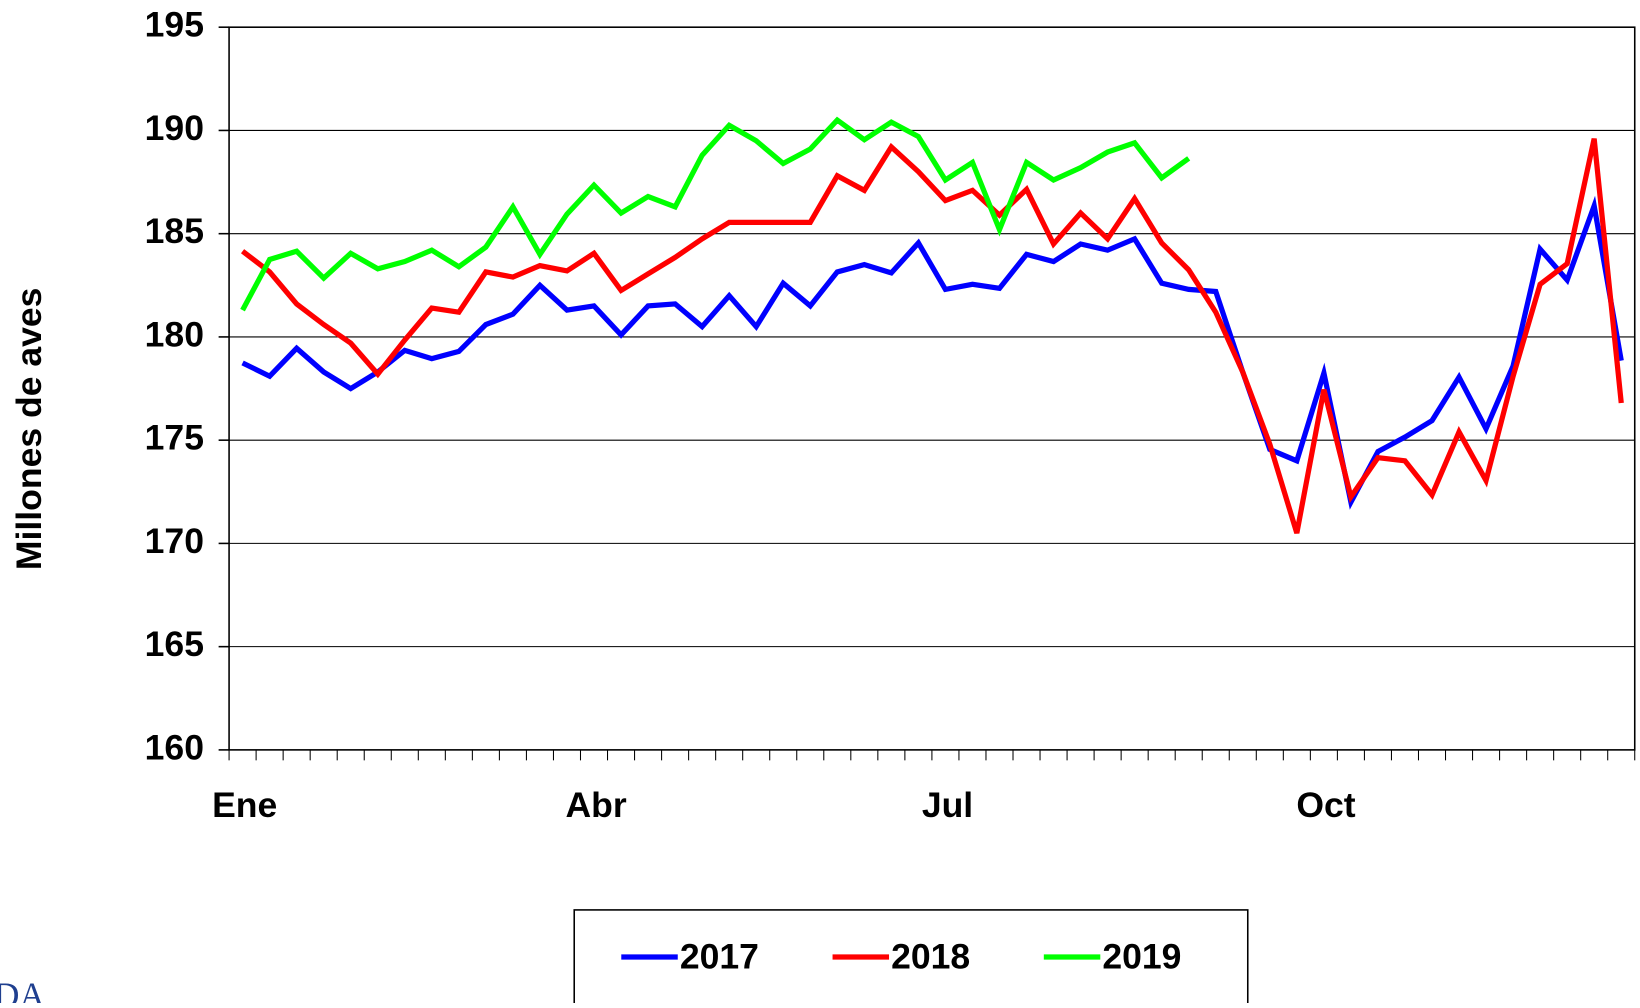 The image size is (1640, 1008). Describe the element at coordinates (174, 25) in the screenshot. I see `y-tick-label: 195` at that location.